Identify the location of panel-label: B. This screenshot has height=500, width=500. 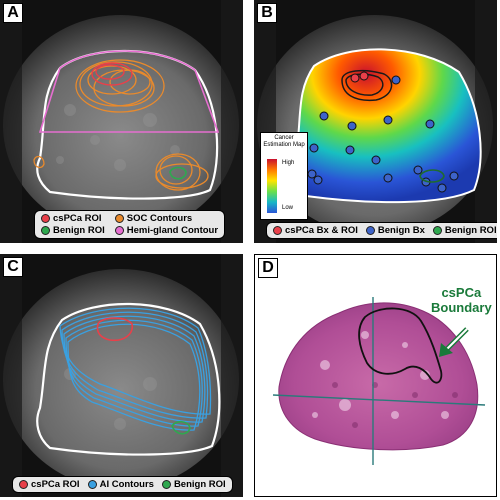
(267, 13).